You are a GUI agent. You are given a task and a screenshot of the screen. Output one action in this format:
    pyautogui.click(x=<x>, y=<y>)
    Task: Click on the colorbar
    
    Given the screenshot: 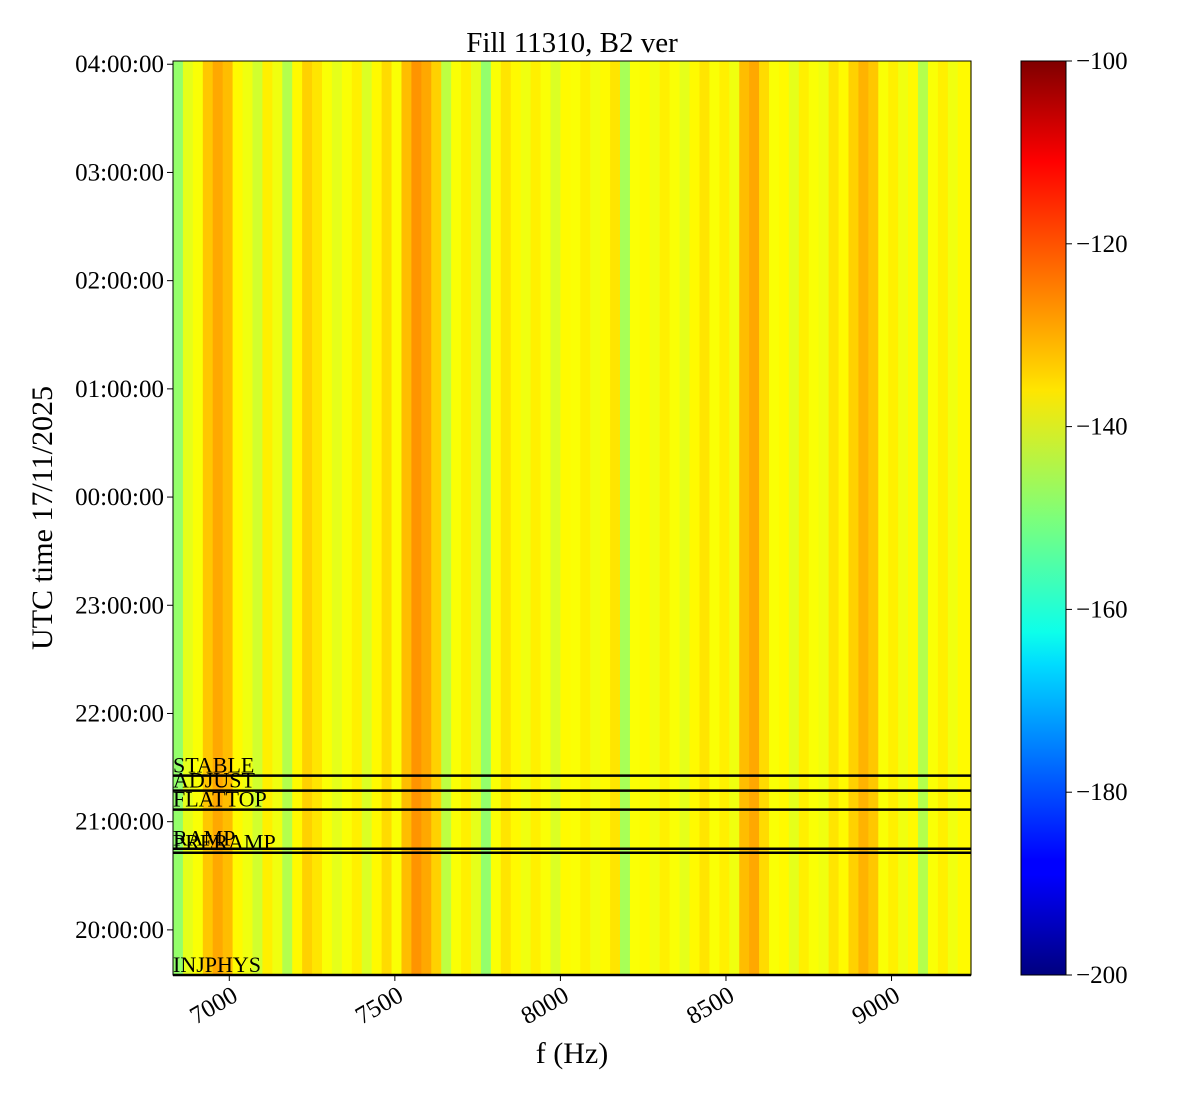 What is the action you would take?
    pyautogui.click(x=1043, y=518)
    